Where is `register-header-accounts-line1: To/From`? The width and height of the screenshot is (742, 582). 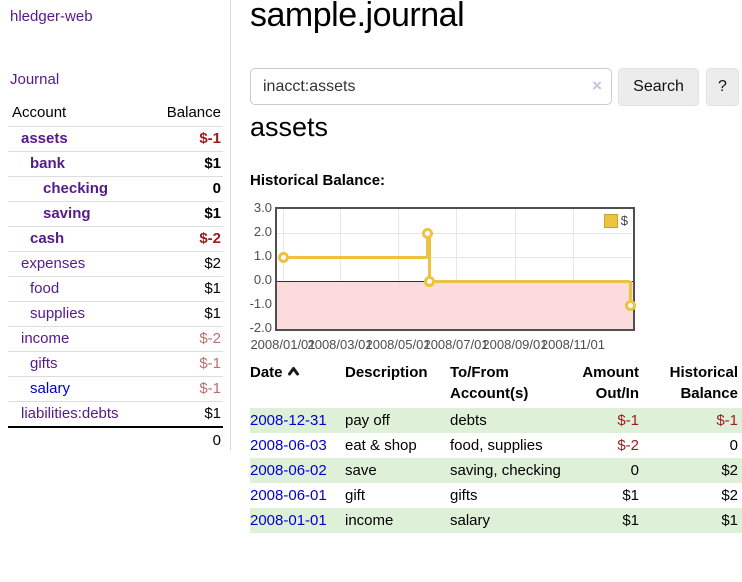 register-header-accounts-line1: To/From is located at coordinates (479, 372).